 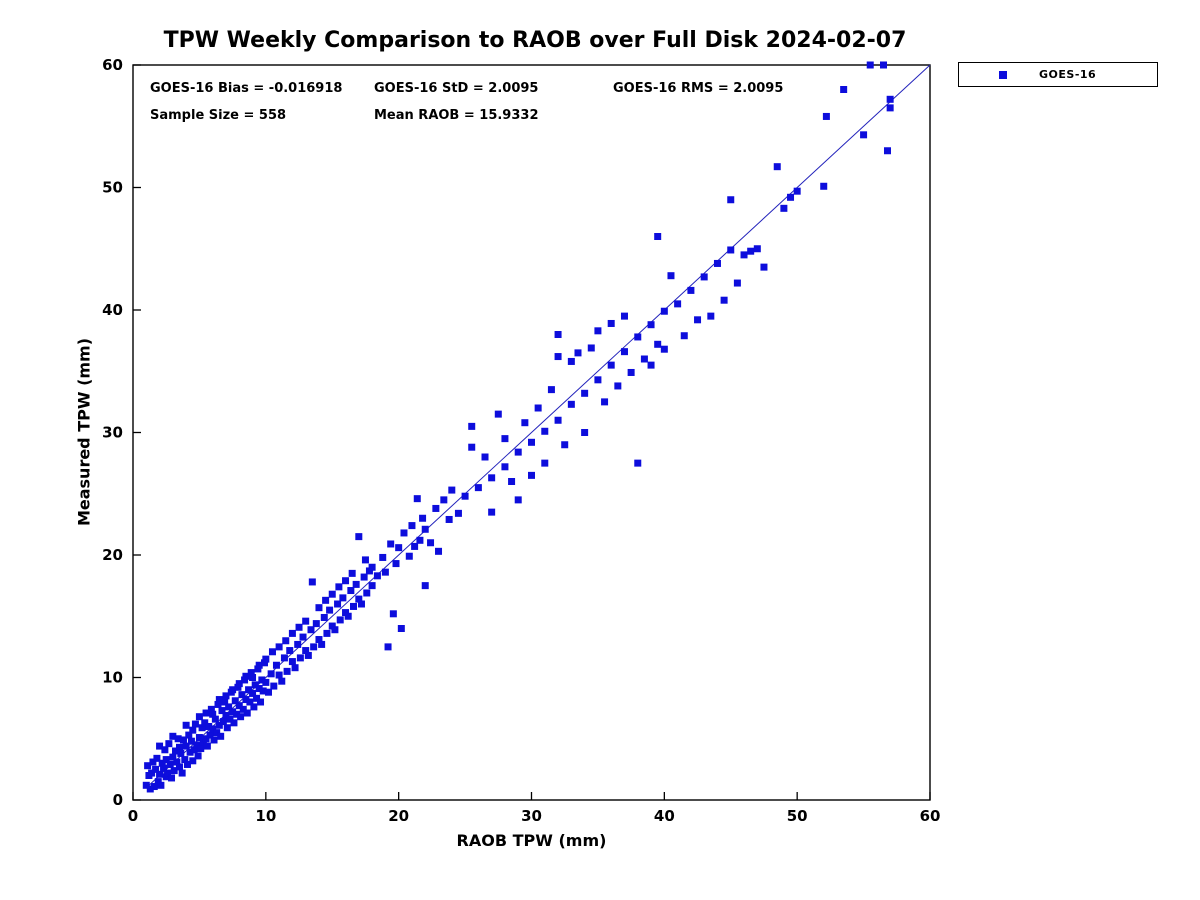 What do you see at coordinates (112, 65) in the screenshot?
I see `y-tick-label: 60` at bounding box center [112, 65].